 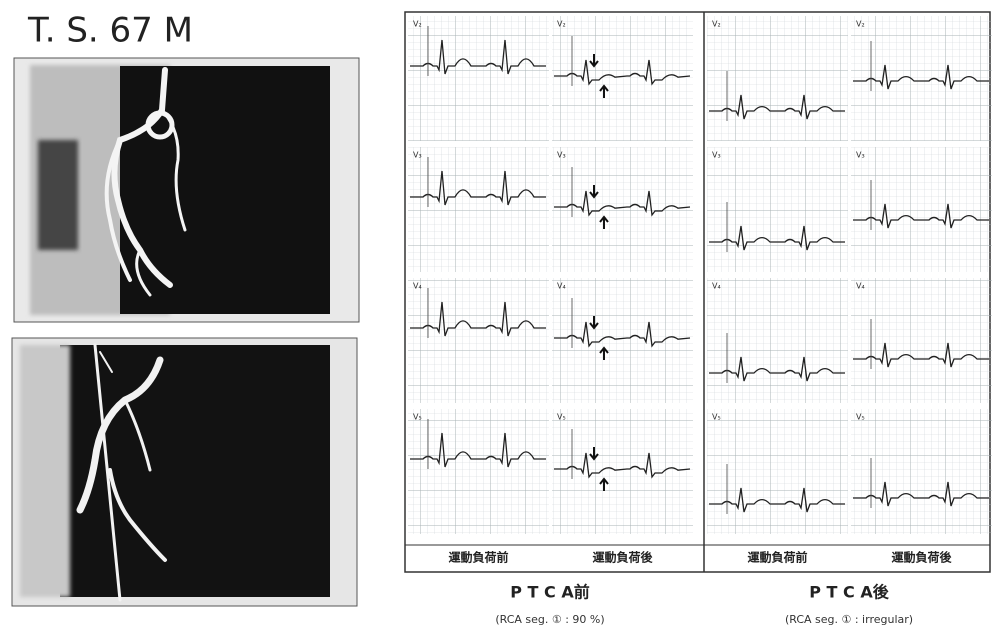 What do you see at coordinates (849, 619) in the screenshot?
I see `panel-subtitle: (RCA seg. ① : irregular)` at bounding box center [849, 619].